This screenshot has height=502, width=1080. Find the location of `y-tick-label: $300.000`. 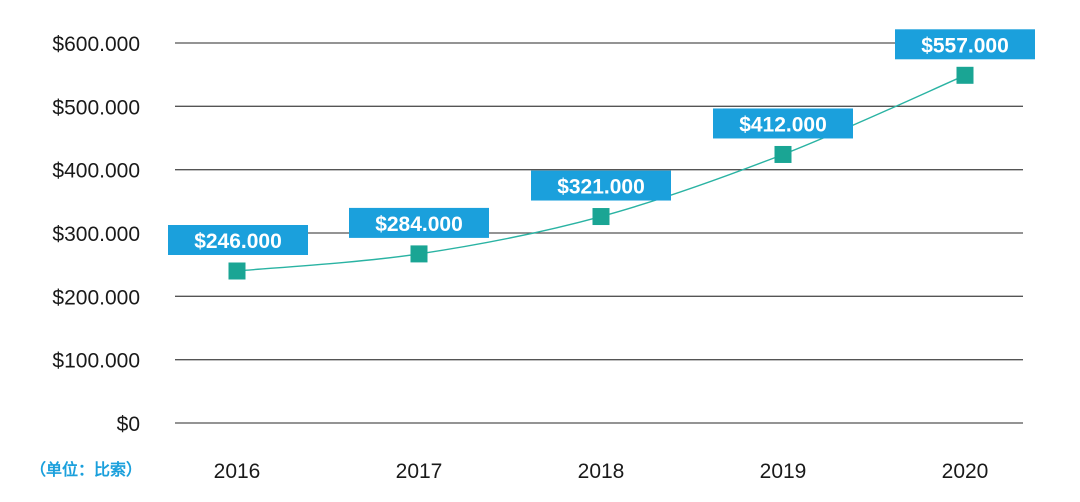

y-tick-label: $300.000 is located at coordinates (96, 234).